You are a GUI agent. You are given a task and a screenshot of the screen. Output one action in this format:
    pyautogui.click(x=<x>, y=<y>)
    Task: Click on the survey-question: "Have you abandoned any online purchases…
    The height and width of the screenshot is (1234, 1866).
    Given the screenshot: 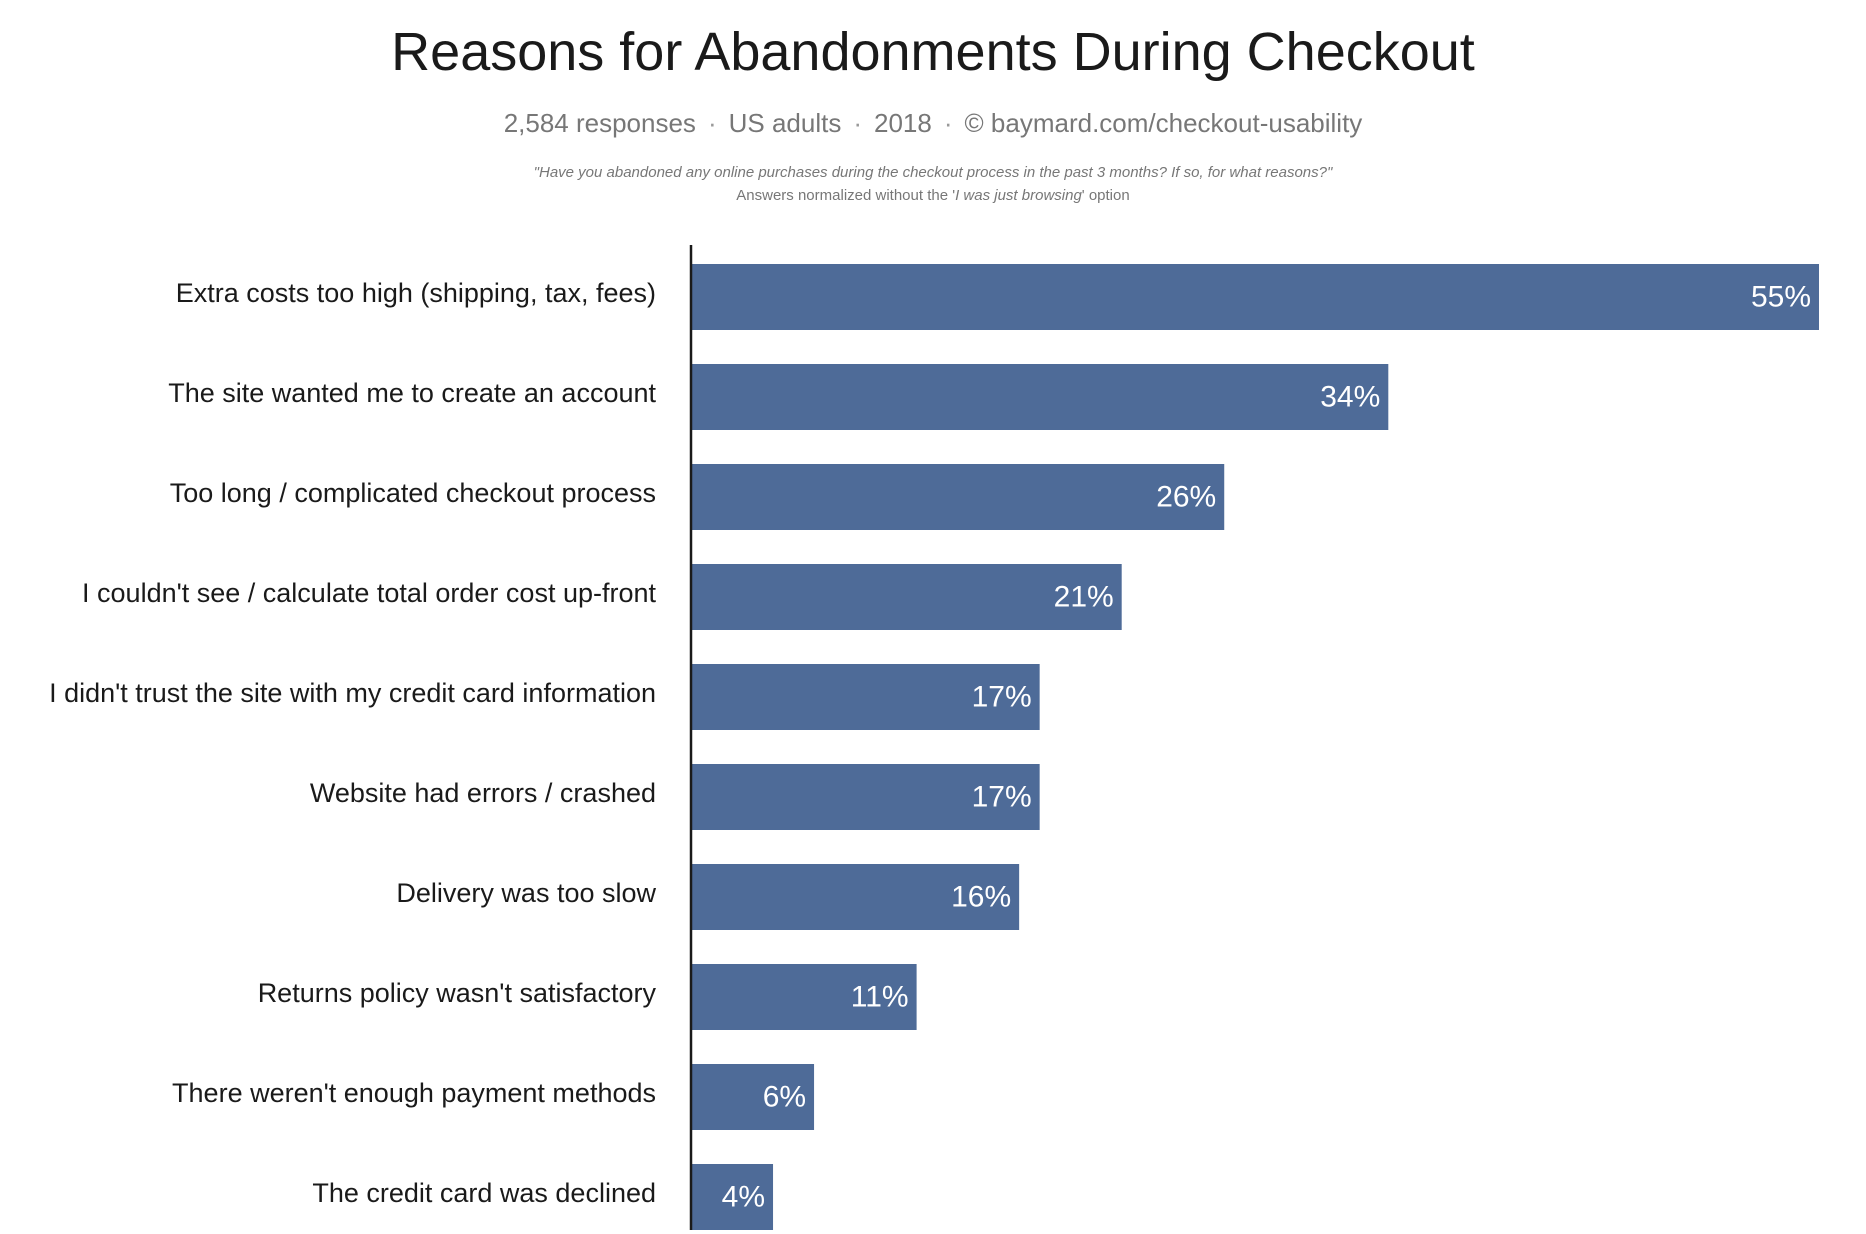 What is the action you would take?
    pyautogui.click(x=933, y=172)
    